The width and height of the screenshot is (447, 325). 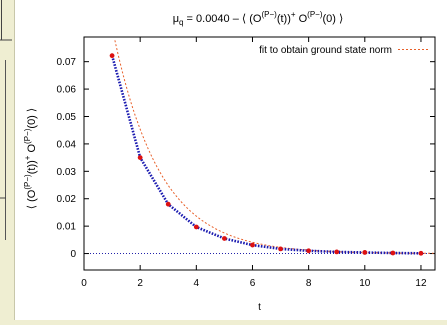 I want to click on title-mu: μ, so click(x=176, y=19).